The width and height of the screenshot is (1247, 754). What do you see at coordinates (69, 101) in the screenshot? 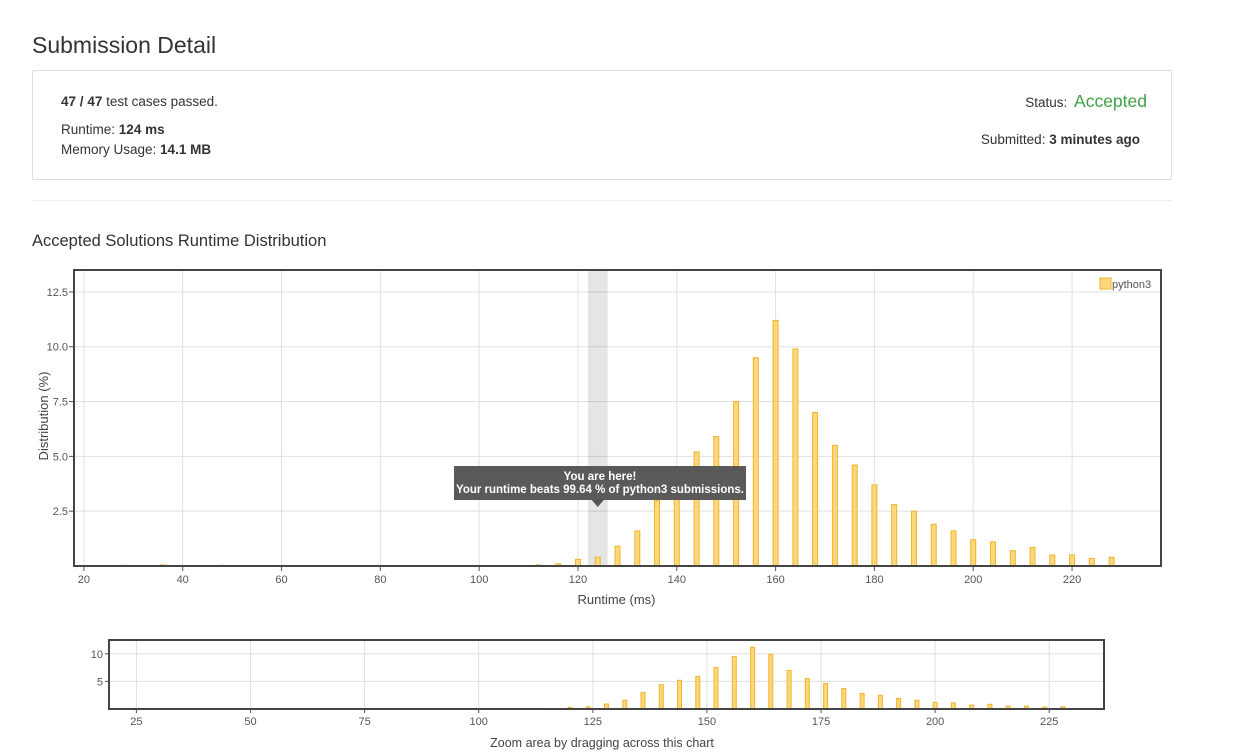
I see `passed-count: 47` at bounding box center [69, 101].